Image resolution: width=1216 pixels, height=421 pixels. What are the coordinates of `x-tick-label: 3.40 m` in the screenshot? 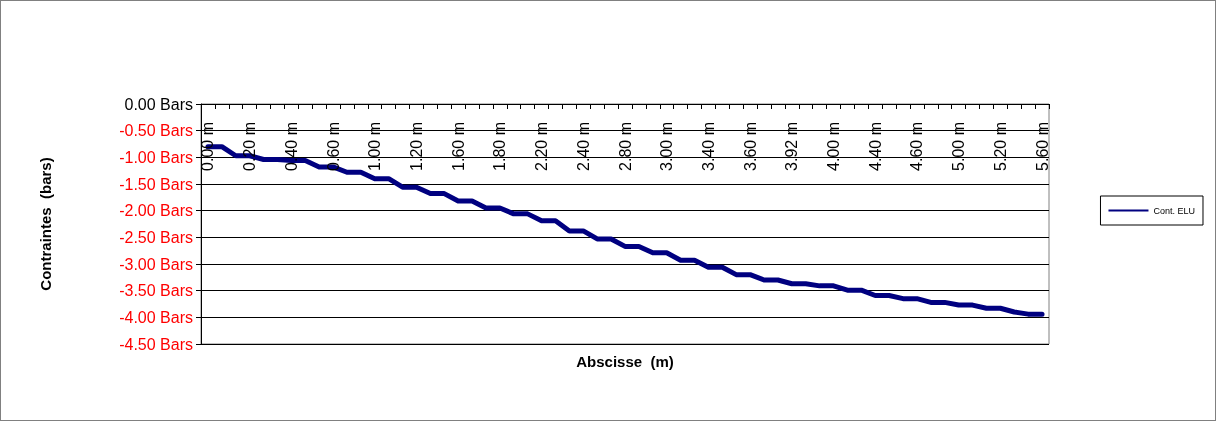 It's located at (708, 146).